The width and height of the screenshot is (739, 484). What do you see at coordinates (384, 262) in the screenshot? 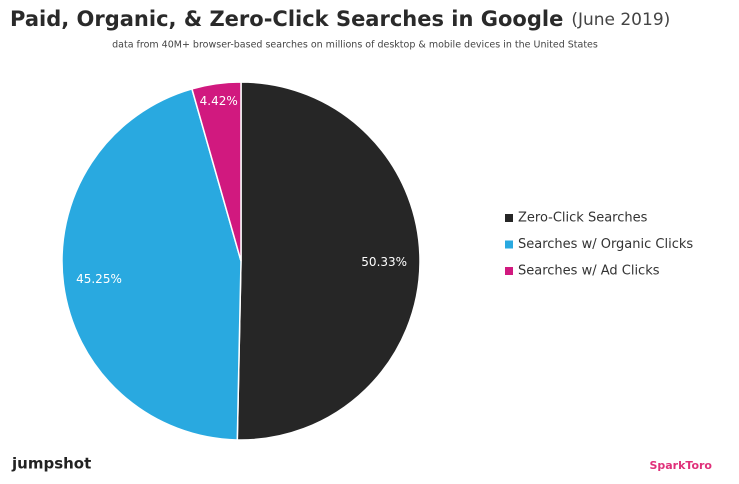
I see `slice-label: 50.33%` at bounding box center [384, 262].